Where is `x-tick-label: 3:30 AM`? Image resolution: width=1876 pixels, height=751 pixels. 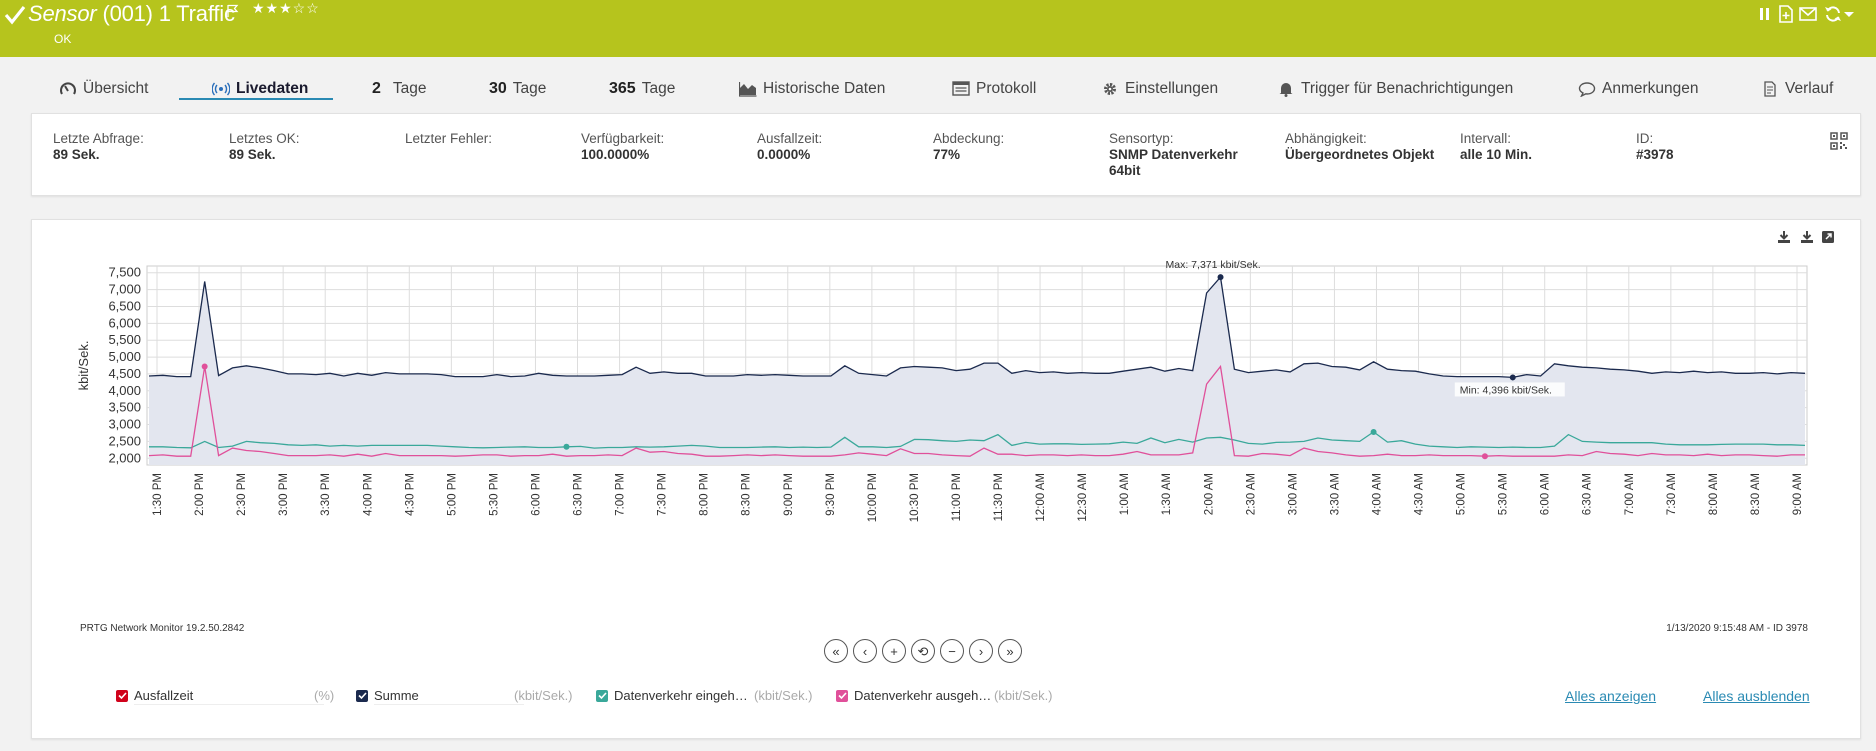 x-tick-label: 3:30 AM is located at coordinates (1335, 494).